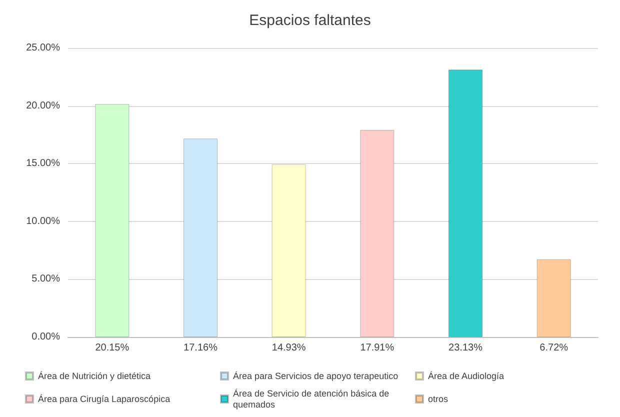  I want to click on legend-label: otros, so click(438, 399).